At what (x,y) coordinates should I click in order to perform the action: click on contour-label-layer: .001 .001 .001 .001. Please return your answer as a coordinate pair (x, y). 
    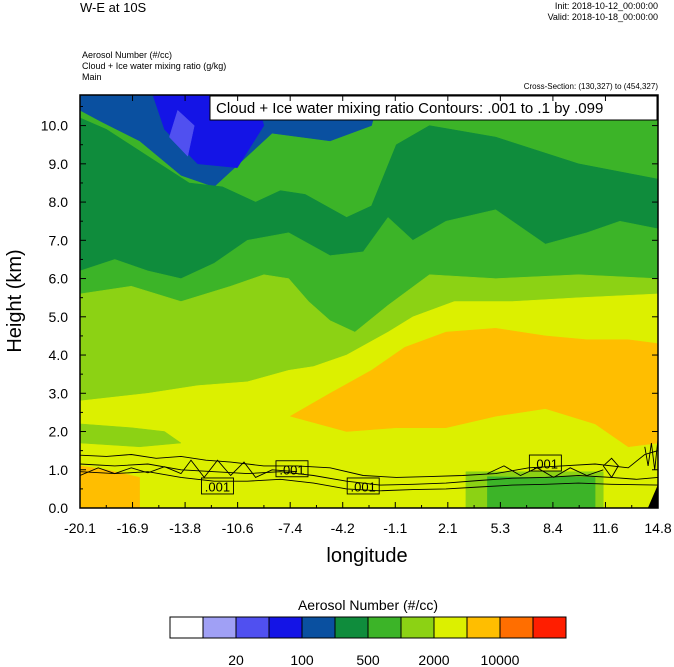
    Looking at the image, I should click on (381, 474).